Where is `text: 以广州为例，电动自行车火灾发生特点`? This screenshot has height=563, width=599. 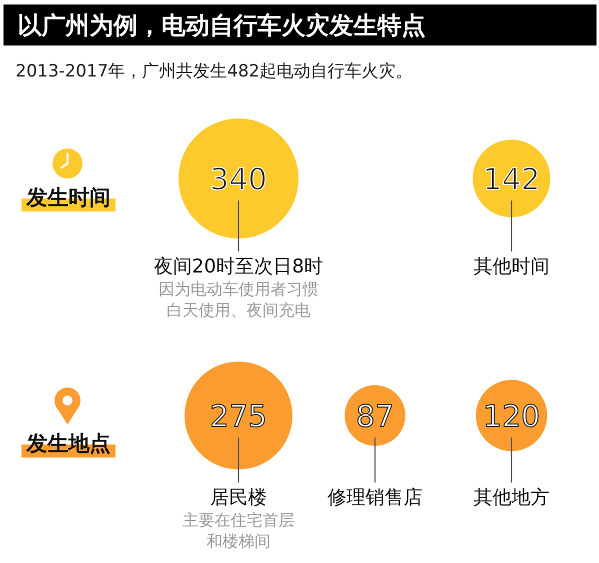 text: 以广州为例，电动自行车火灾发生特点 is located at coordinates (222, 26).